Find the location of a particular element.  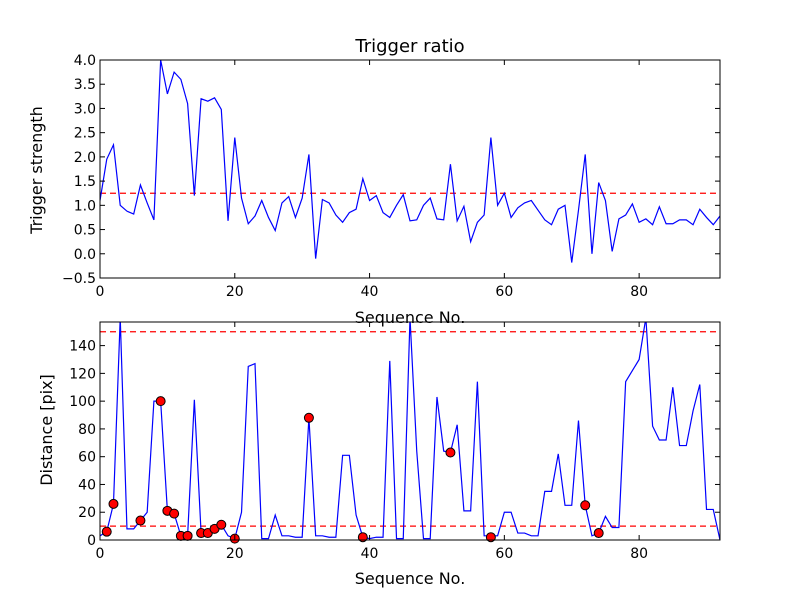

distance-y-tick-label: 120 is located at coordinates (82, 374).